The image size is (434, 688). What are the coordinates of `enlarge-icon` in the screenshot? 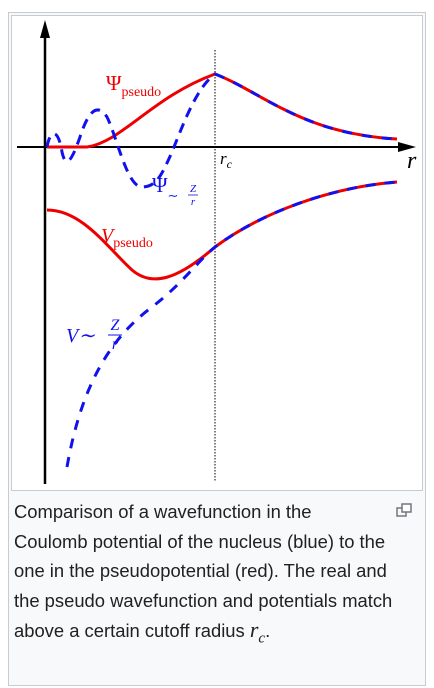 It's located at (404, 510).